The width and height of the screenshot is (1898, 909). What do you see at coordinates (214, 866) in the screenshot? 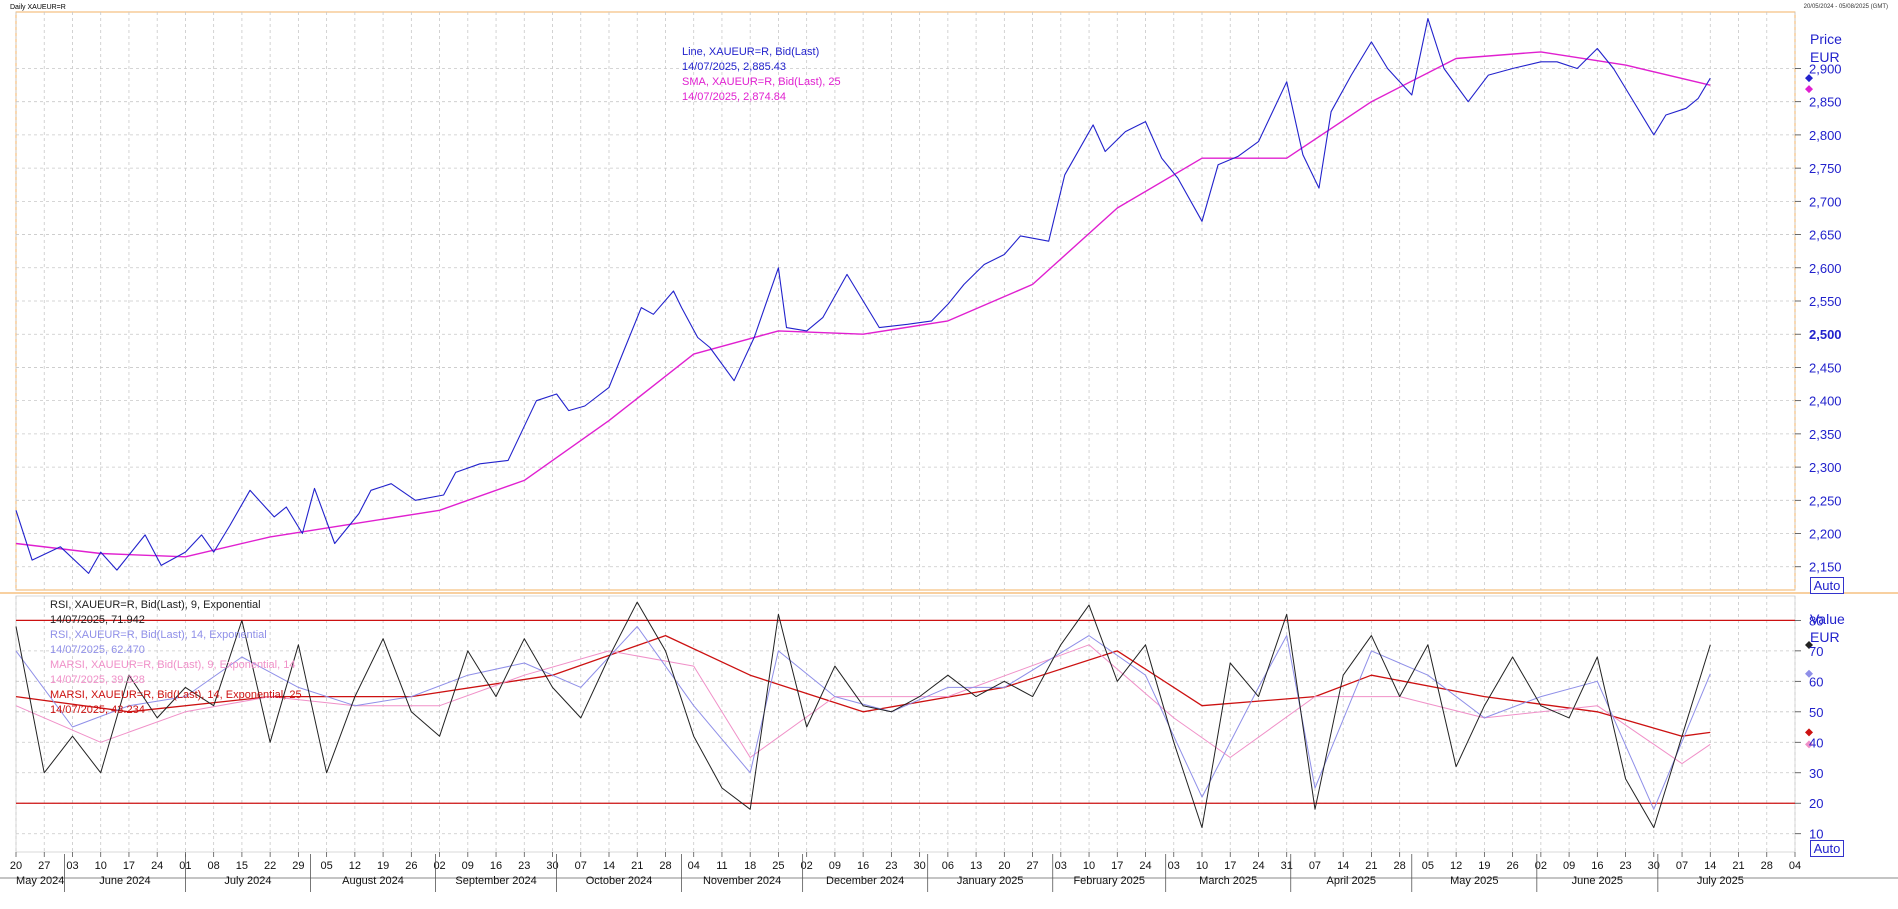
I see `x-day-label: 08` at bounding box center [214, 866].